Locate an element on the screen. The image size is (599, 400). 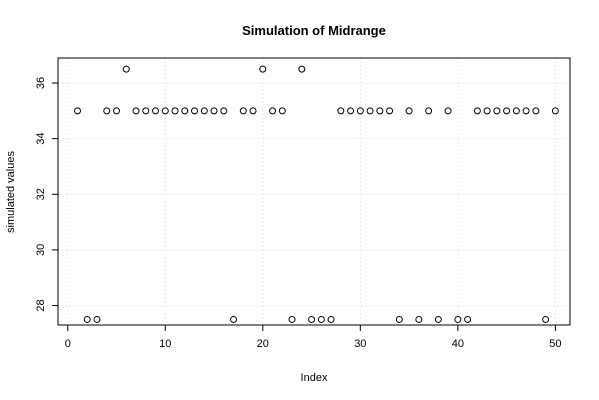
y-tick-label: 32 is located at coordinates (41, 194).